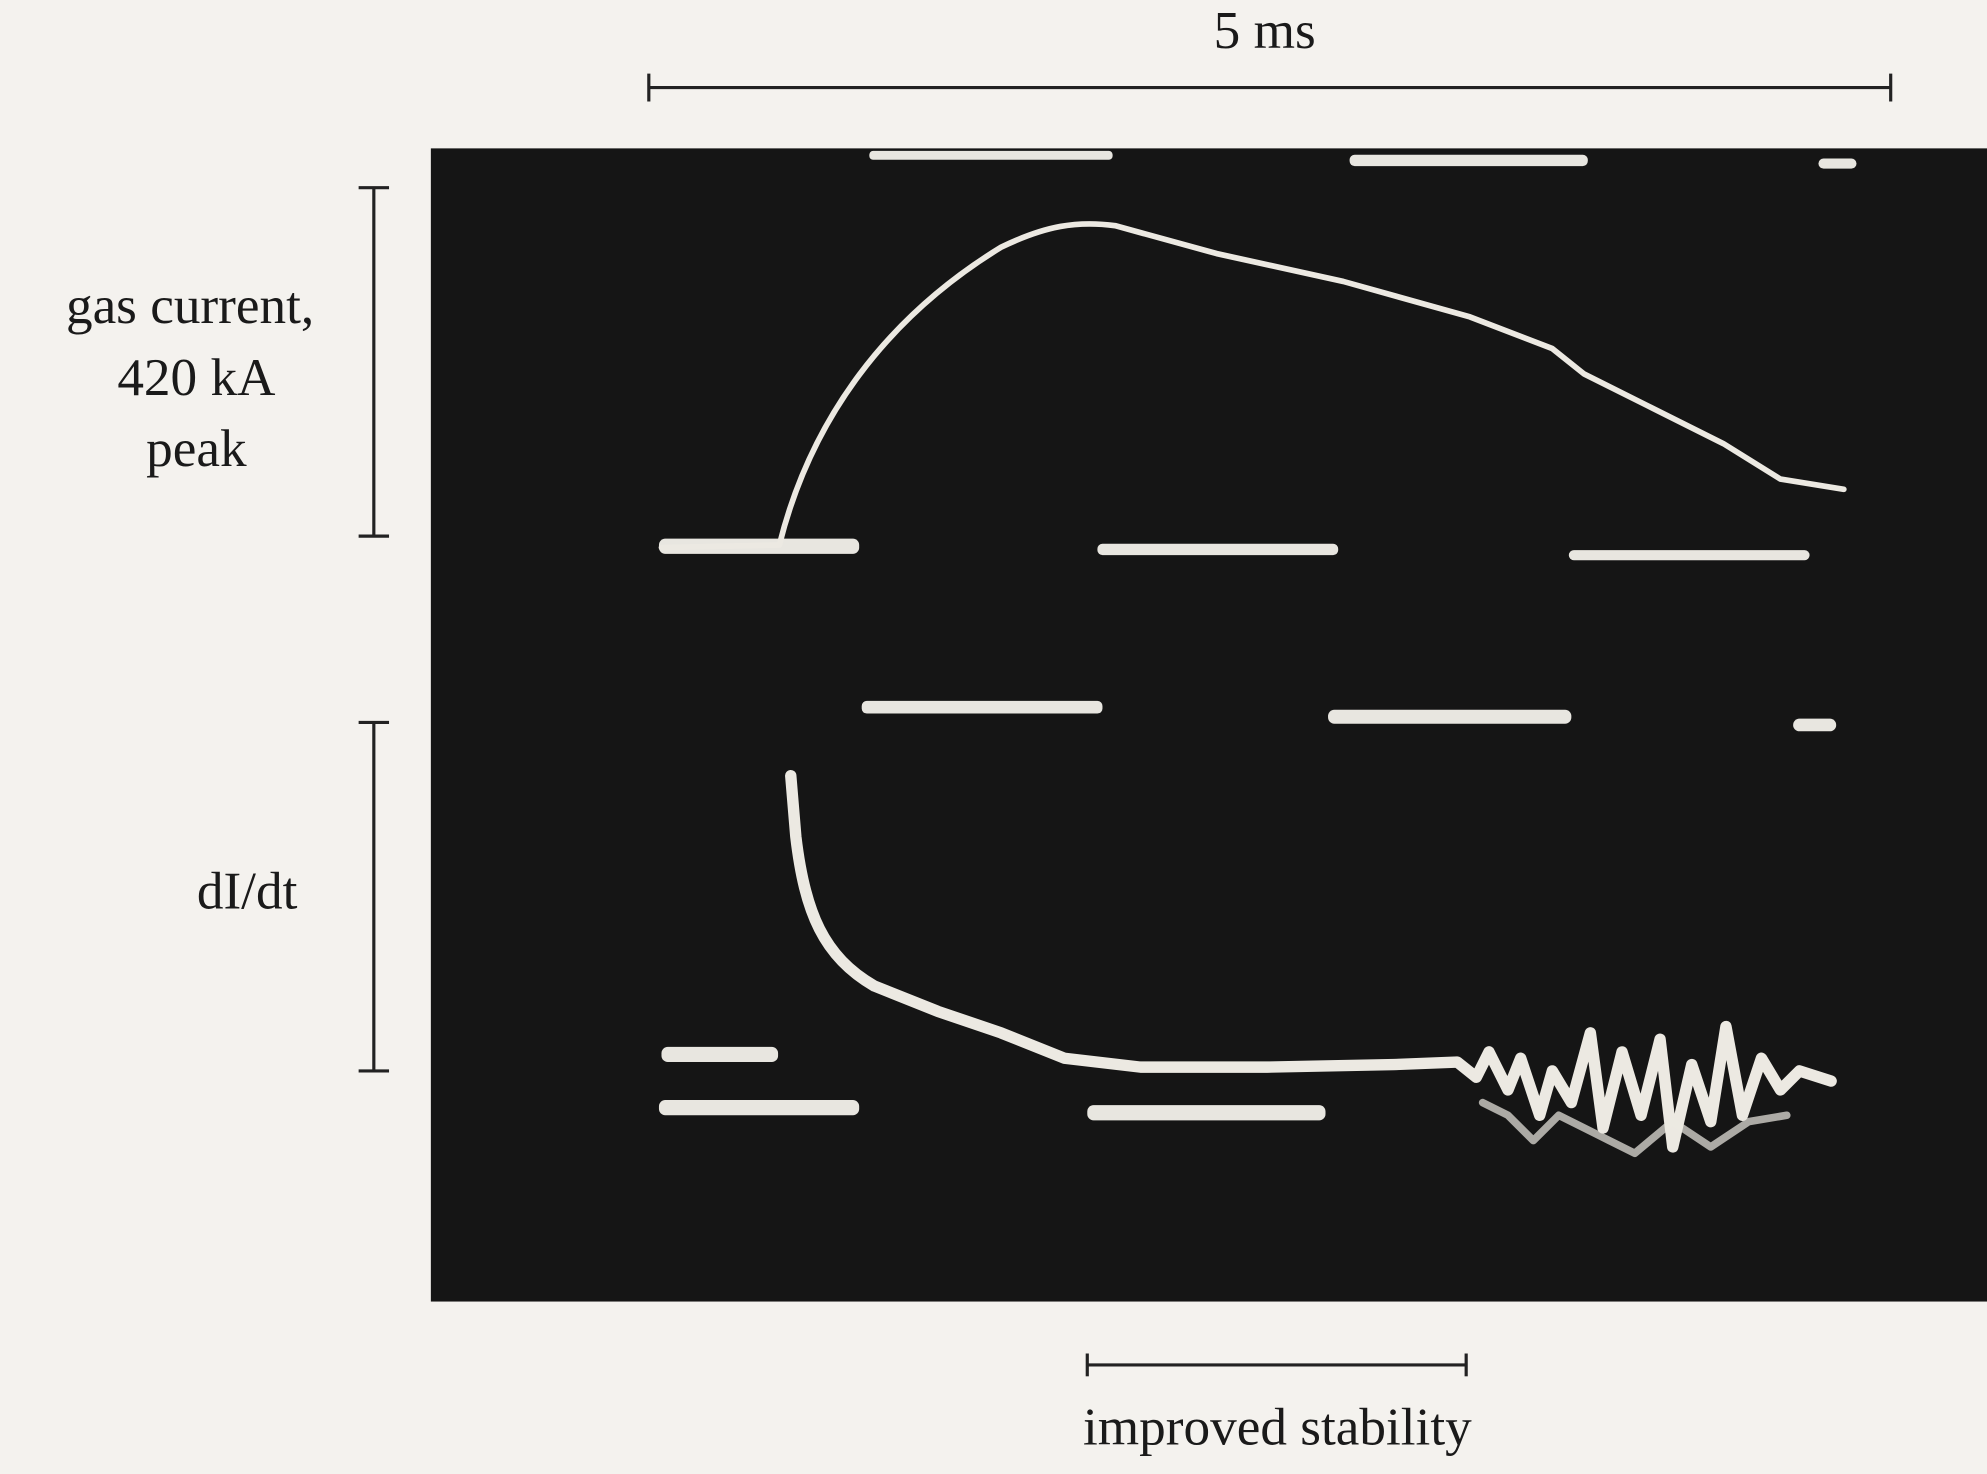 Image resolution: width=1987 pixels, height=1474 pixels. I want to click on derivative-label: dI/dt, so click(247, 890).